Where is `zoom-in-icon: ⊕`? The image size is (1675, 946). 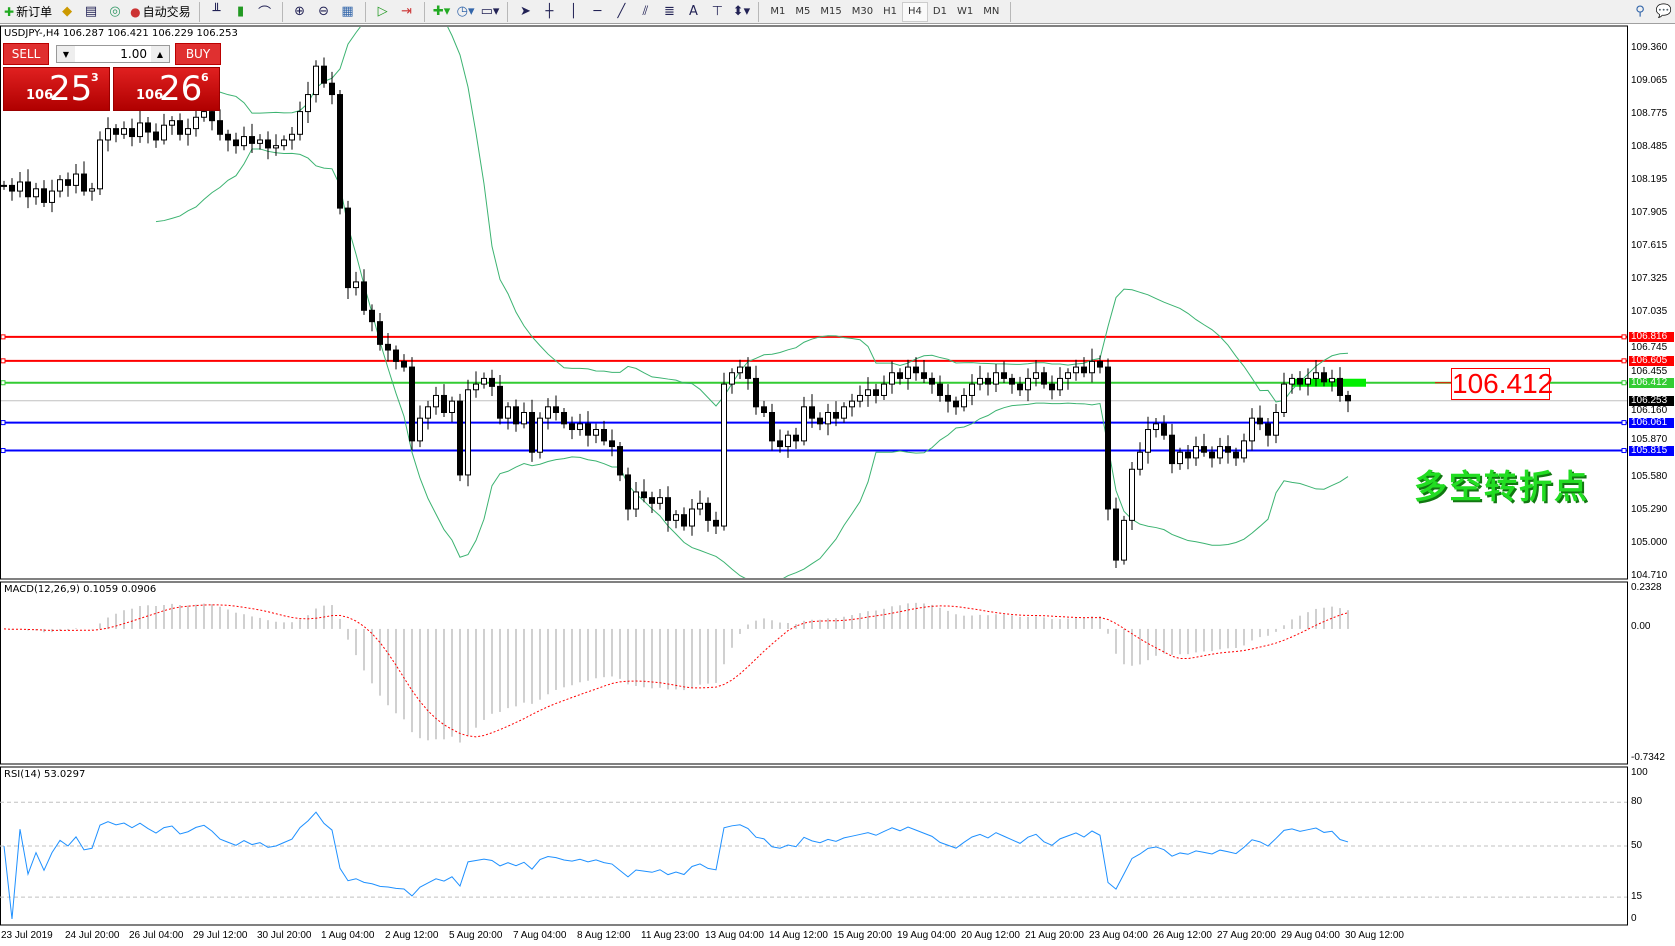 zoom-in-icon: ⊕ is located at coordinates (300, 11).